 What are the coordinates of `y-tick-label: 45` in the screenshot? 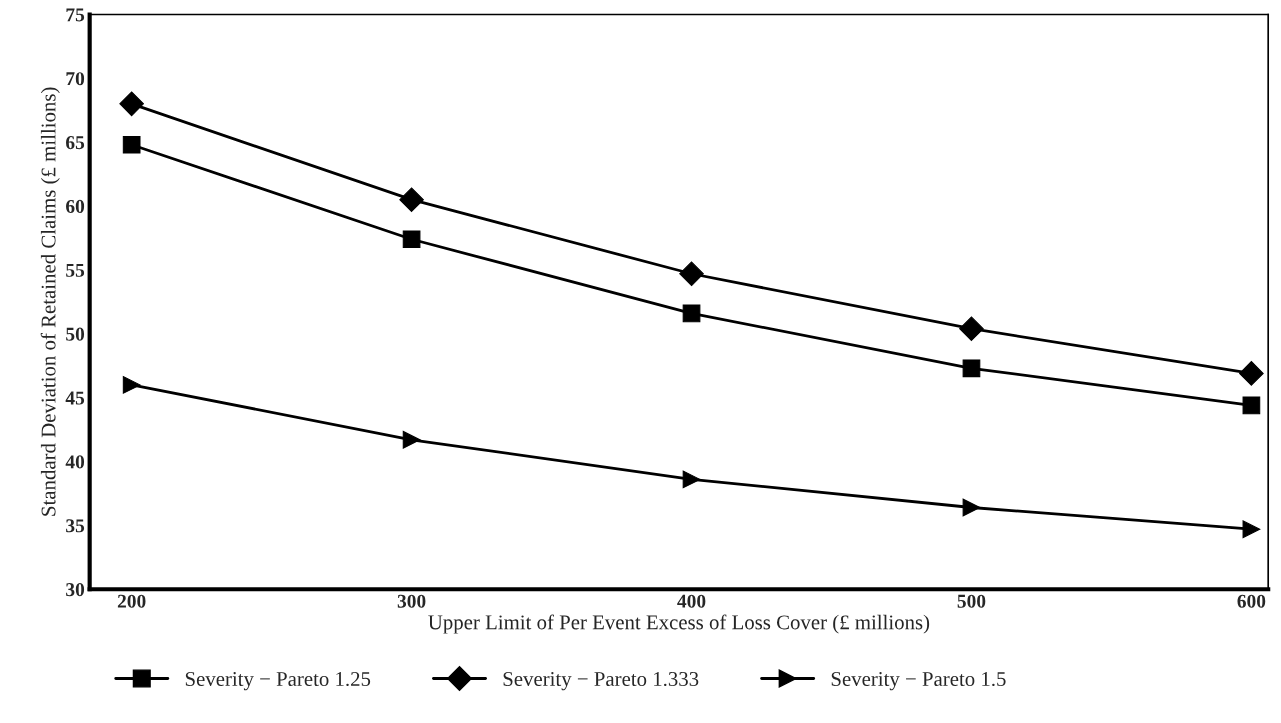 It's located at (75, 398).